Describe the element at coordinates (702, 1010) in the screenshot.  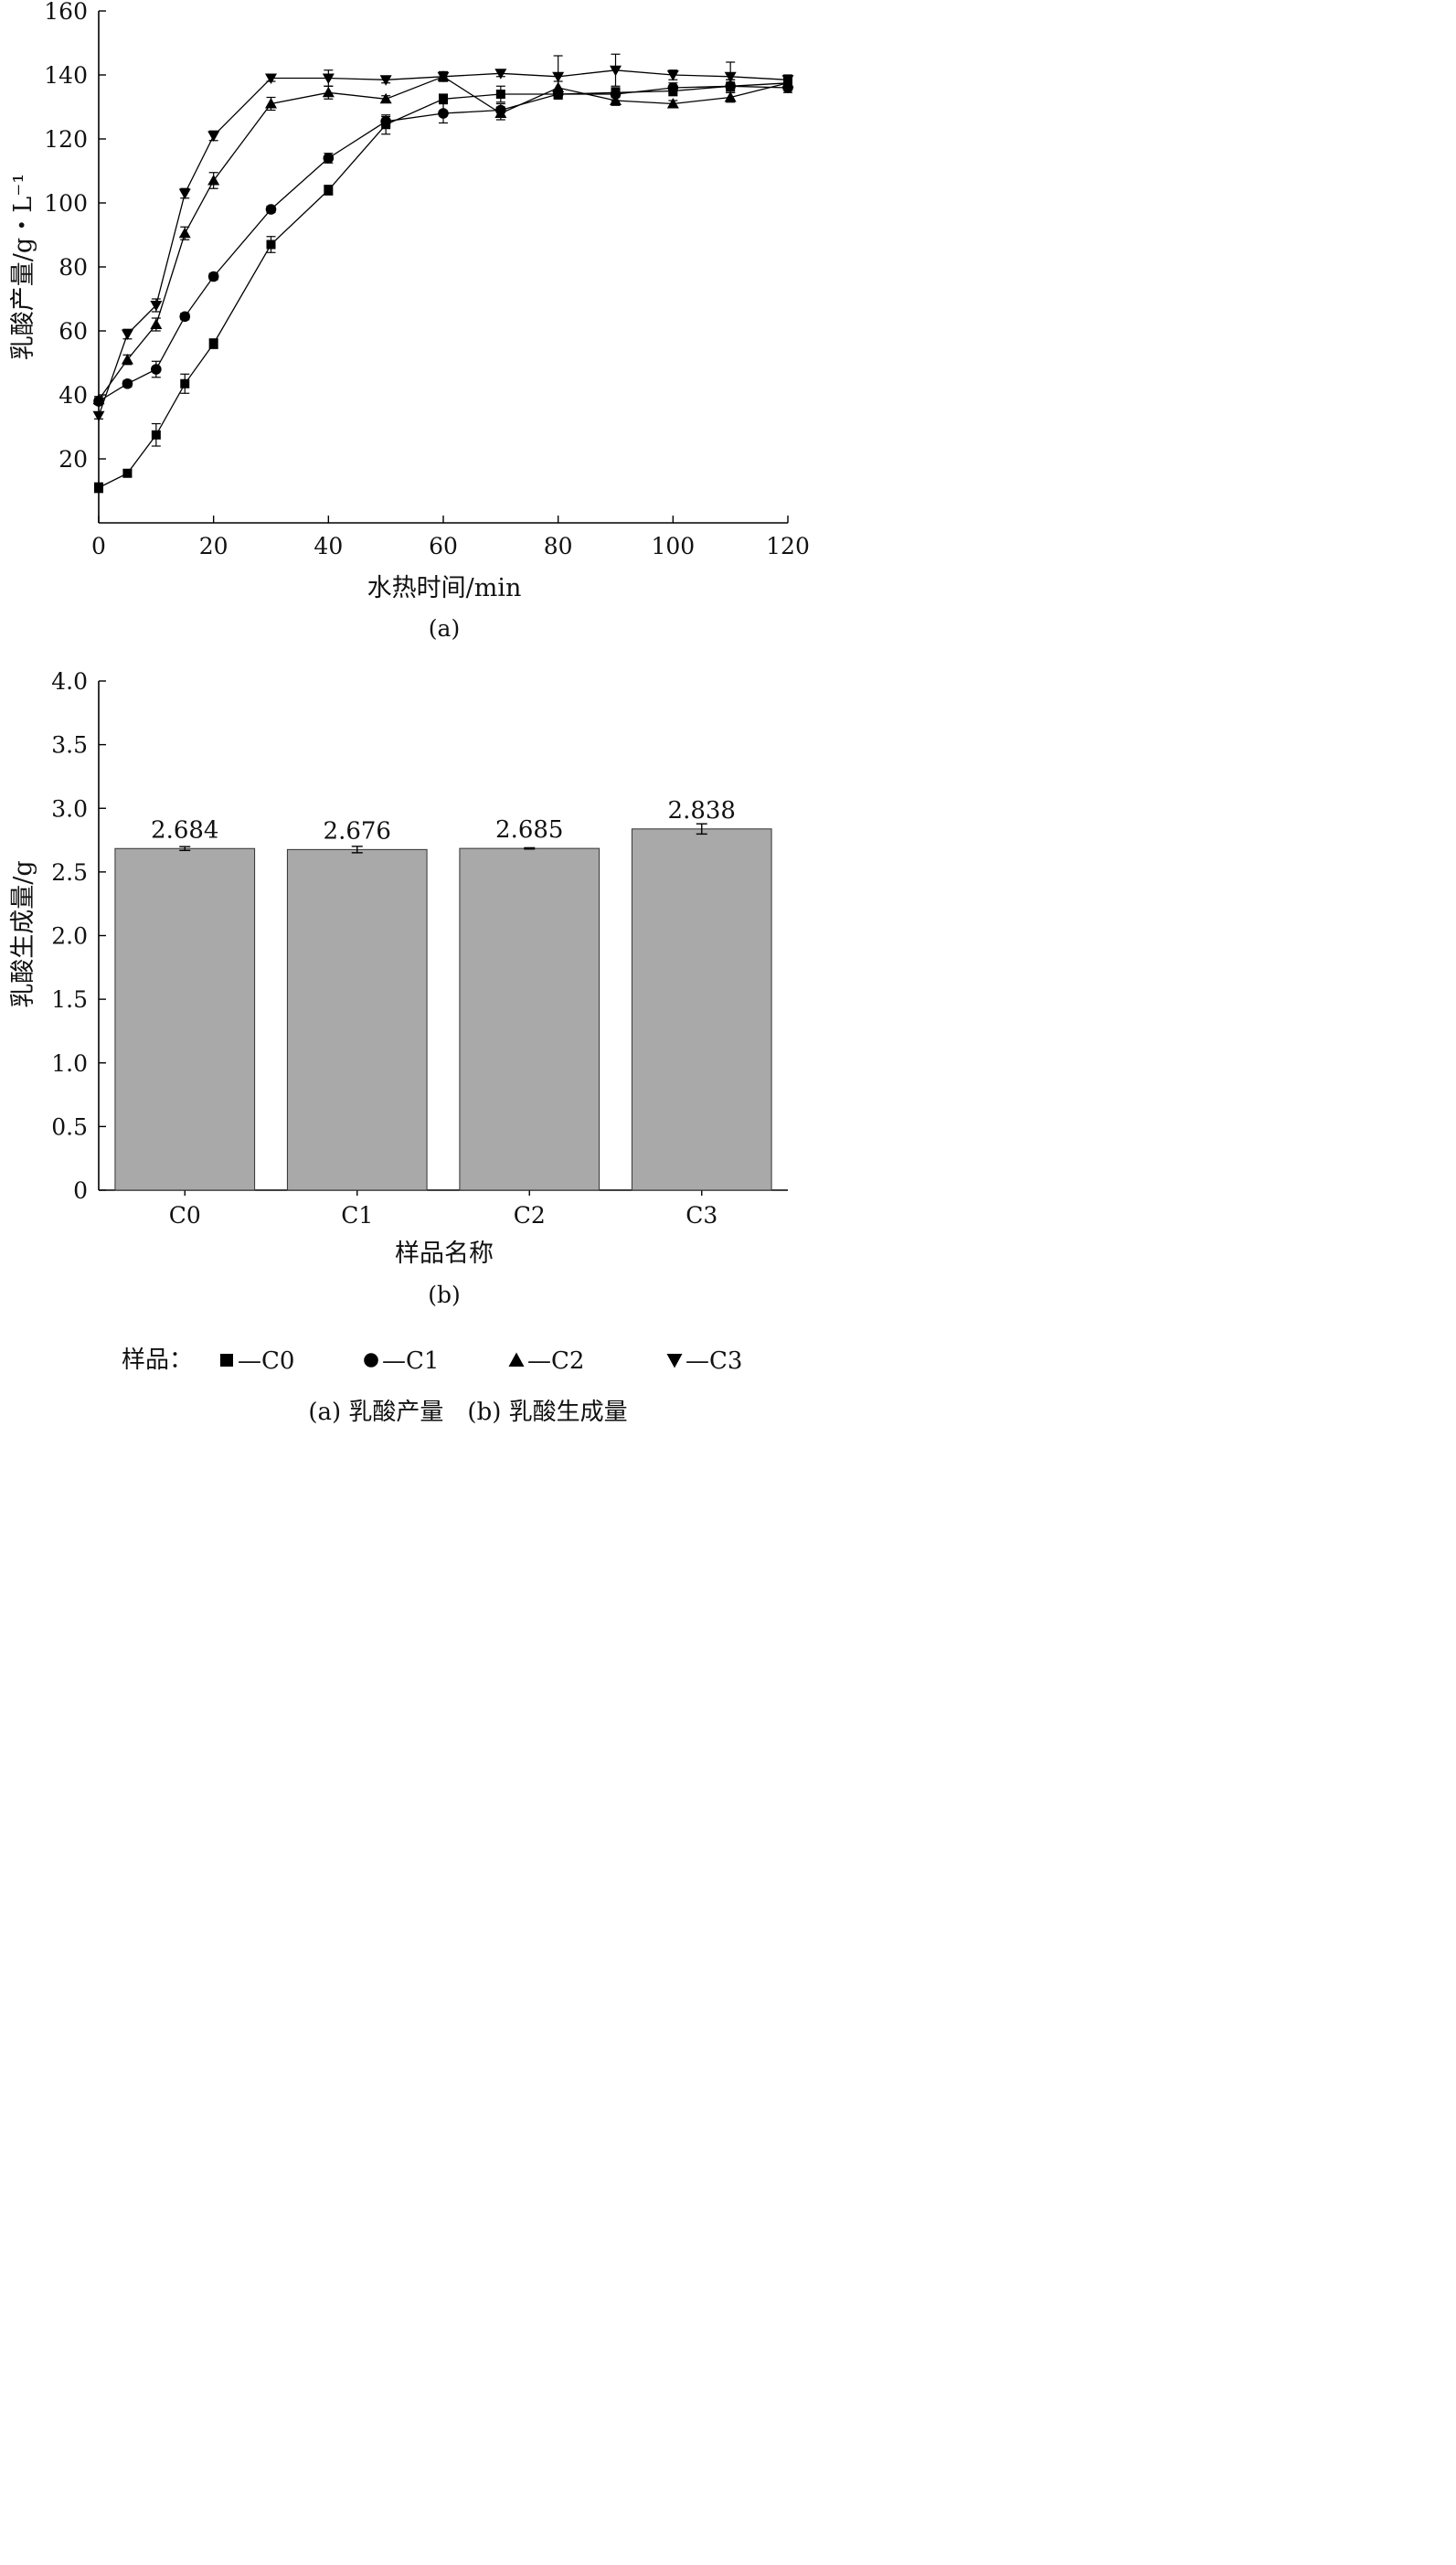
I see `bar-c3` at that location.